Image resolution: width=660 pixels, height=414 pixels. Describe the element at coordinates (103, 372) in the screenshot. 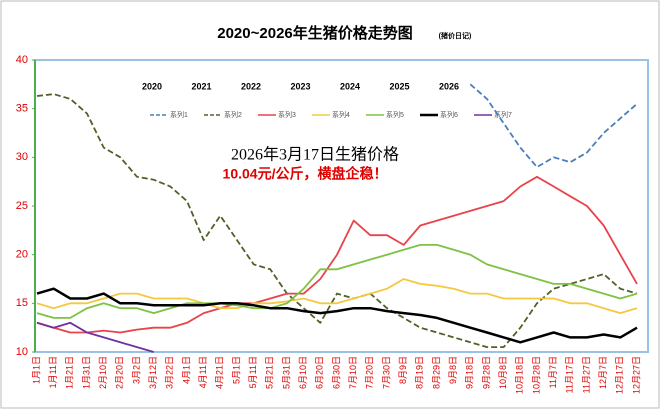

I see `x-tick-label: 2月10日` at that location.